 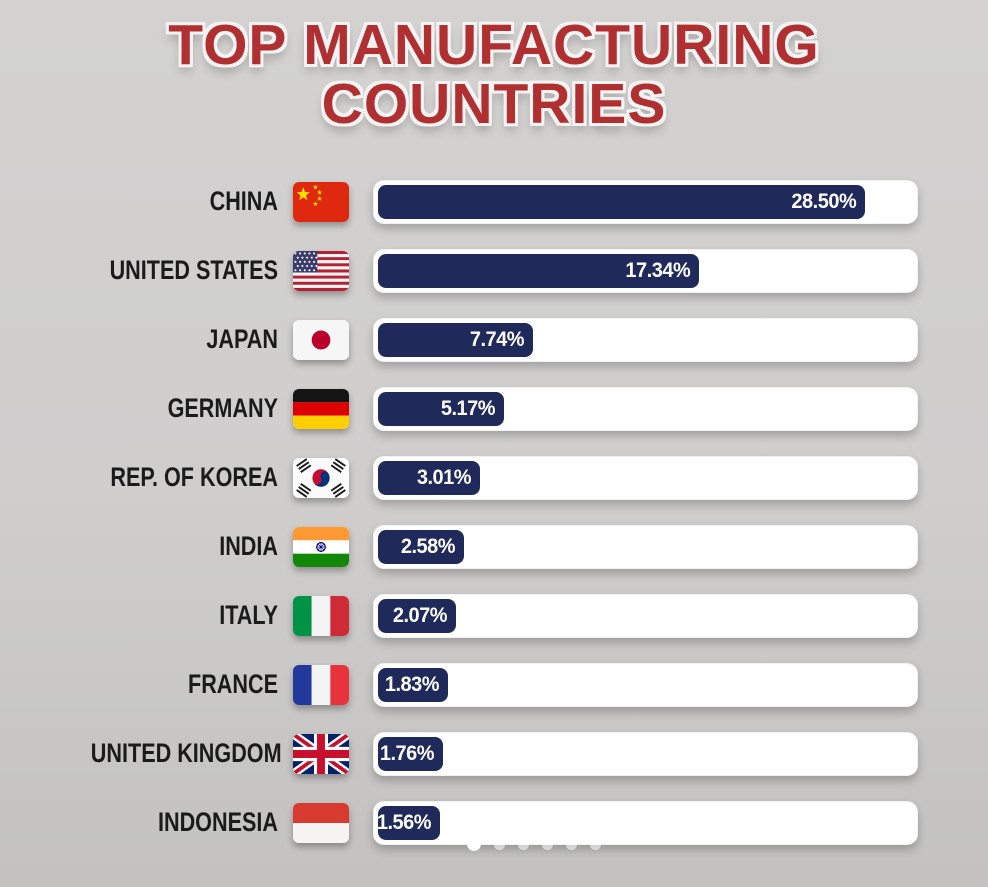 What do you see at coordinates (194, 477) in the screenshot?
I see `country-label: REP. OF KOREA` at bounding box center [194, 477].